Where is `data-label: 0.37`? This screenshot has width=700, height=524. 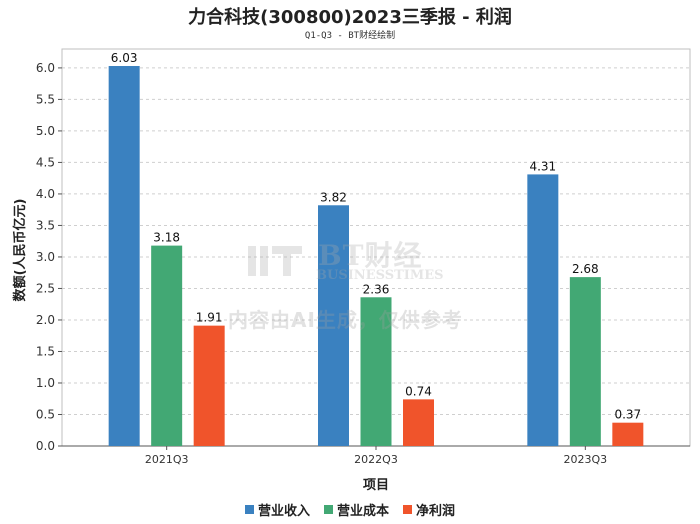 data-label: 0.37 is located at coordinates (627, 415).